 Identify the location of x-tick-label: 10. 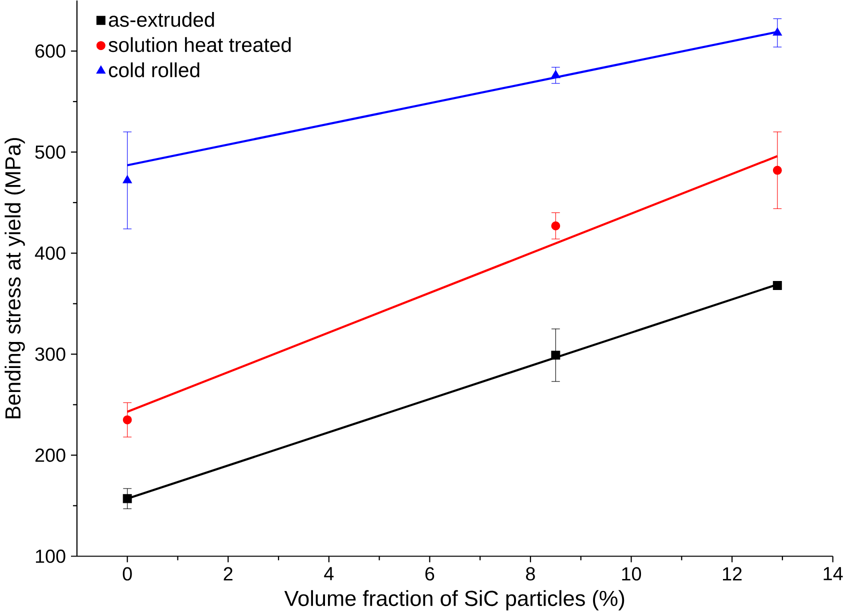
(632, 574).